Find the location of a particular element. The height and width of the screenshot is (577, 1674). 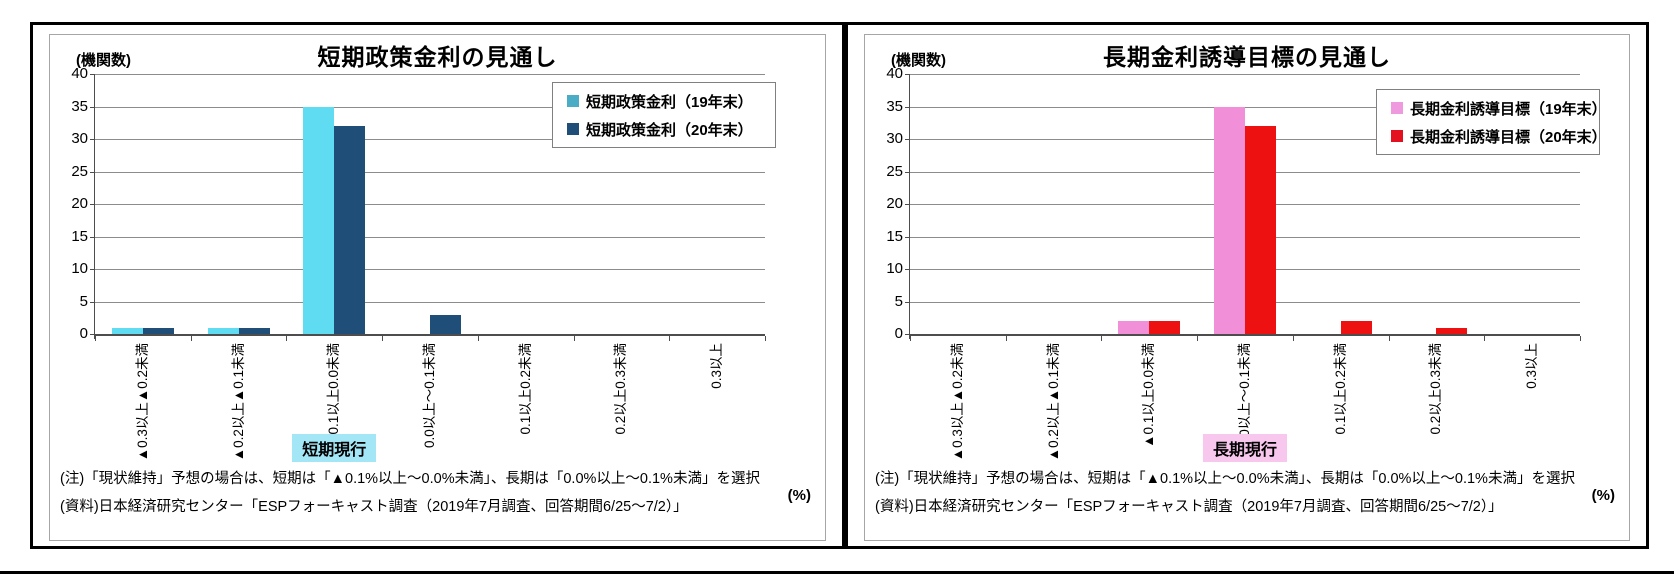

legend-label: 短期政策金利（19年末） is located at coordinates (669, 102).